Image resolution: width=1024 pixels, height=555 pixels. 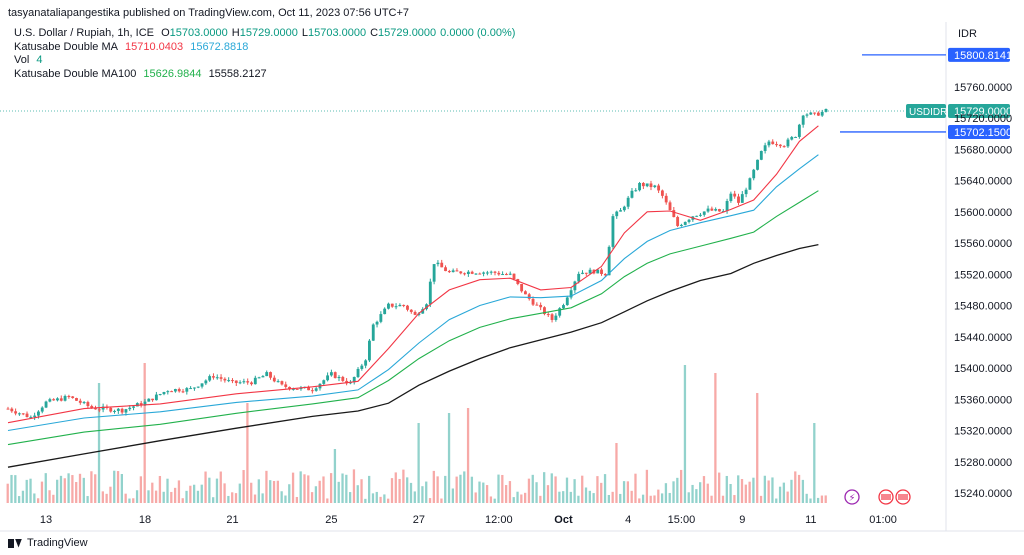 What do you see at coordinates (468, 520) in the screenshot?
I see `time-axis: 13 18 21 25 27 12:00 Oct 4 15:00 9 11 01:00` at bounding box center [468, 520].